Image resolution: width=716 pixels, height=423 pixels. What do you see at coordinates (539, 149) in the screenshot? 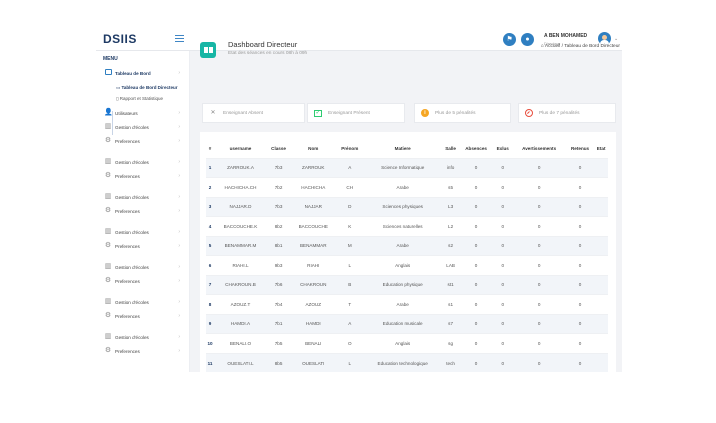
I see `column-header: Avertissements` at bounding box center [539, 149].